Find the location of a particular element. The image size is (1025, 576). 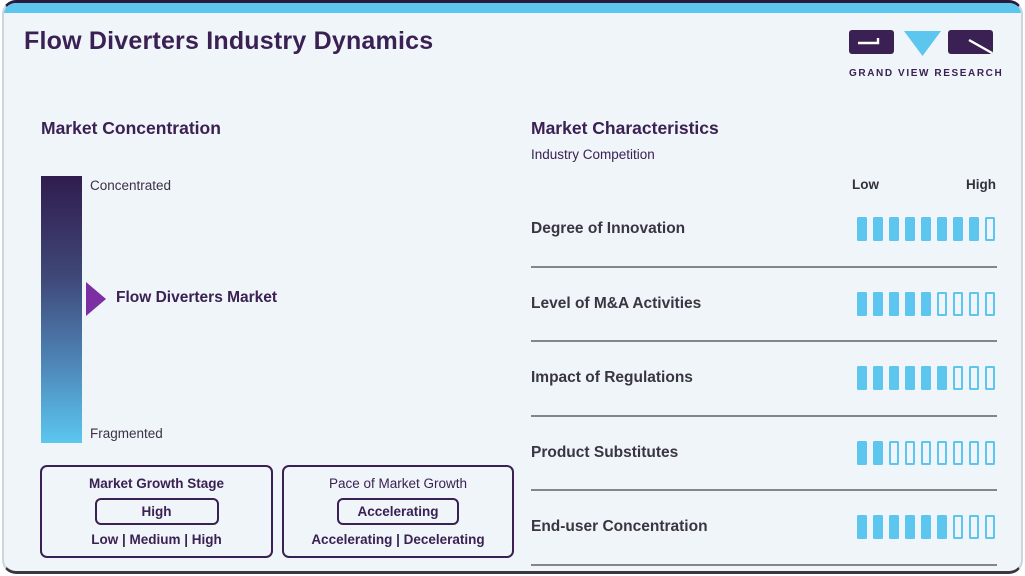

industry-competition-subheading: Industry Competition is located at coordinates (593, 154).